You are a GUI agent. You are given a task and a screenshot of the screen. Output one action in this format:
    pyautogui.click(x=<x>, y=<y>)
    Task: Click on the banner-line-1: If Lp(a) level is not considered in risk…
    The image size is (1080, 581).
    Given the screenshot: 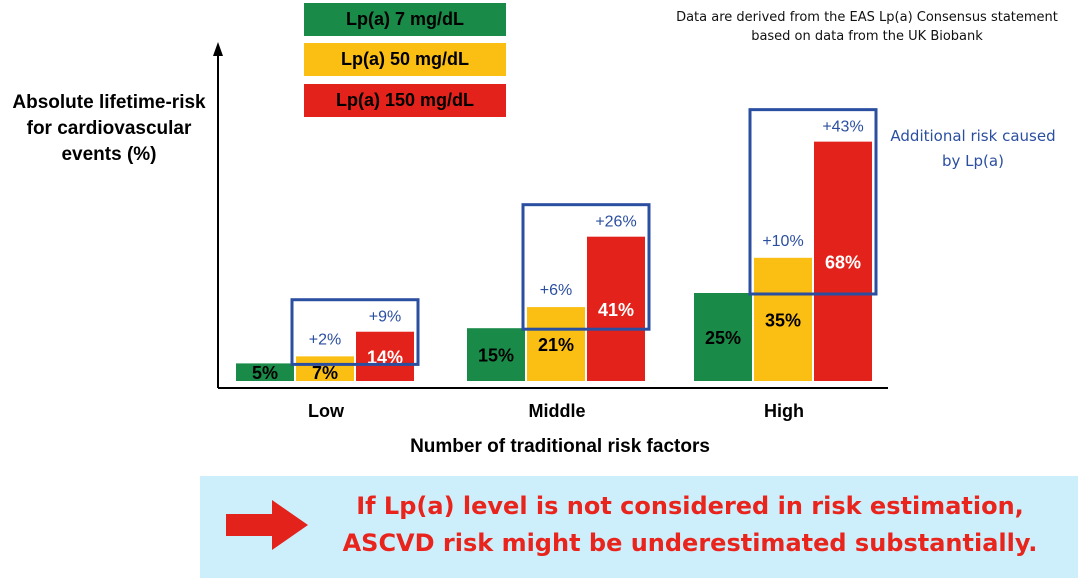 What is the action you would take?
    pyautogui.click(x=690, y=506)
    